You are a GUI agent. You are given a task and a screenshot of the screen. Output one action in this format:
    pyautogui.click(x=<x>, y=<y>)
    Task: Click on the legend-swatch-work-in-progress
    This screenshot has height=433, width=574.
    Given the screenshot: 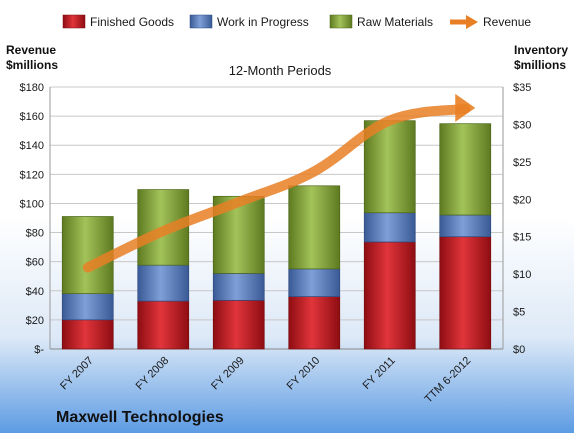 What is the action you would take?
    pyautogui.click(x=201, y=21)
    